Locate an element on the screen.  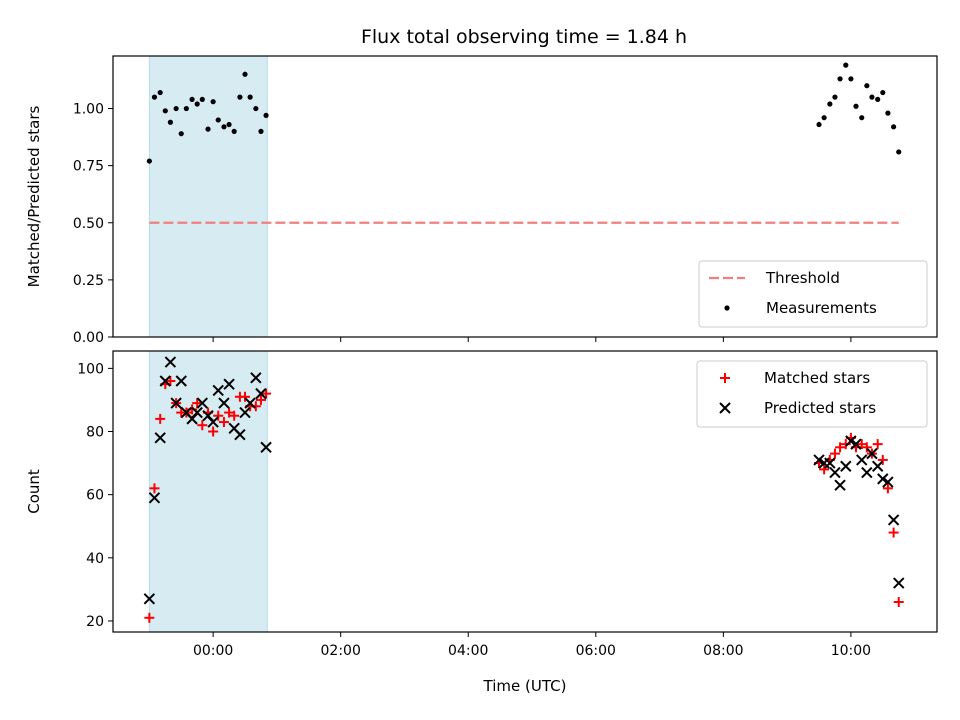
legend-predicted-swatch is located at coordinates (725, 408).